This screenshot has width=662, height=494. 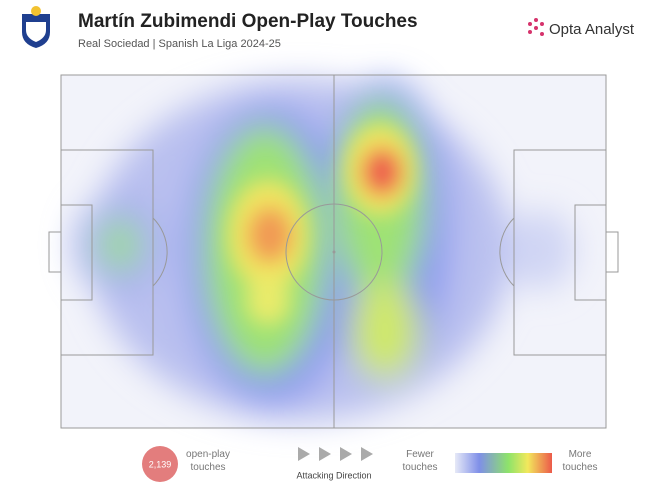 I want to click on color-scale, so click(x=503, y=463).